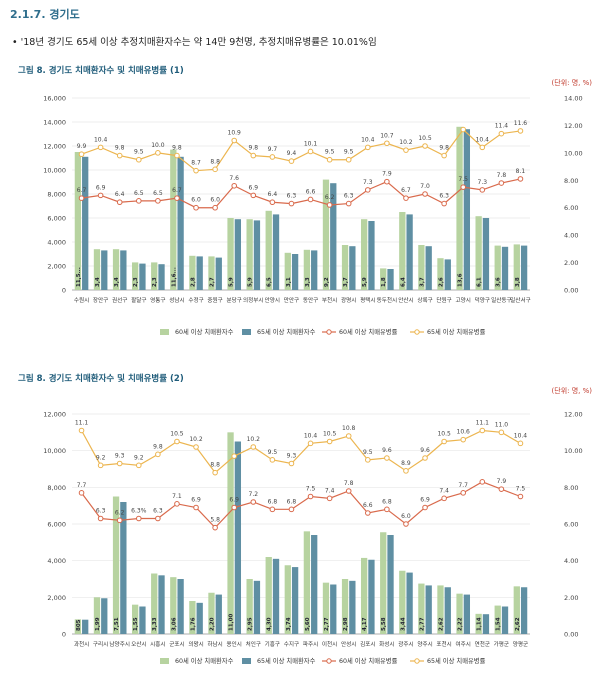 The width and height of the screenshot is (600, 676). I want to click on left-tick-label: 6,000, so click(56, 525).